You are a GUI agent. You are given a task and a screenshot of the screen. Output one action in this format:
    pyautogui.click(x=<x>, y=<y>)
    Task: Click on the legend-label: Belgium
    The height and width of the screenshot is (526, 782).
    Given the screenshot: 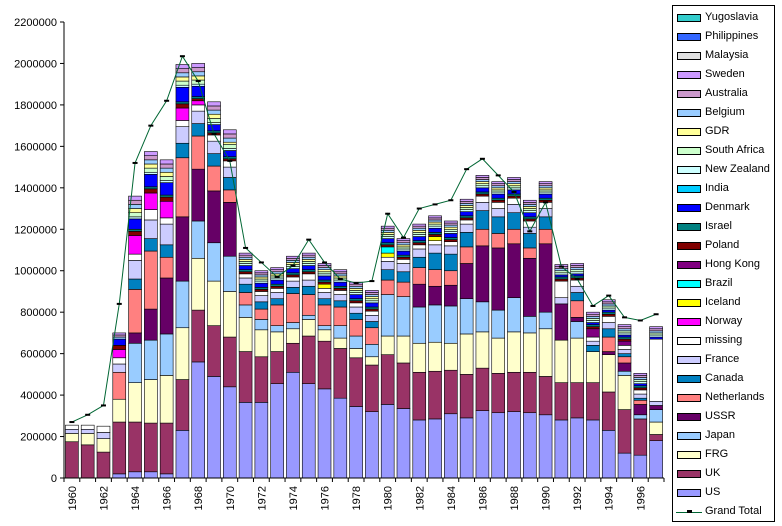 What is the action you would take?
    pyautogui.click(x=725, y=112)
    